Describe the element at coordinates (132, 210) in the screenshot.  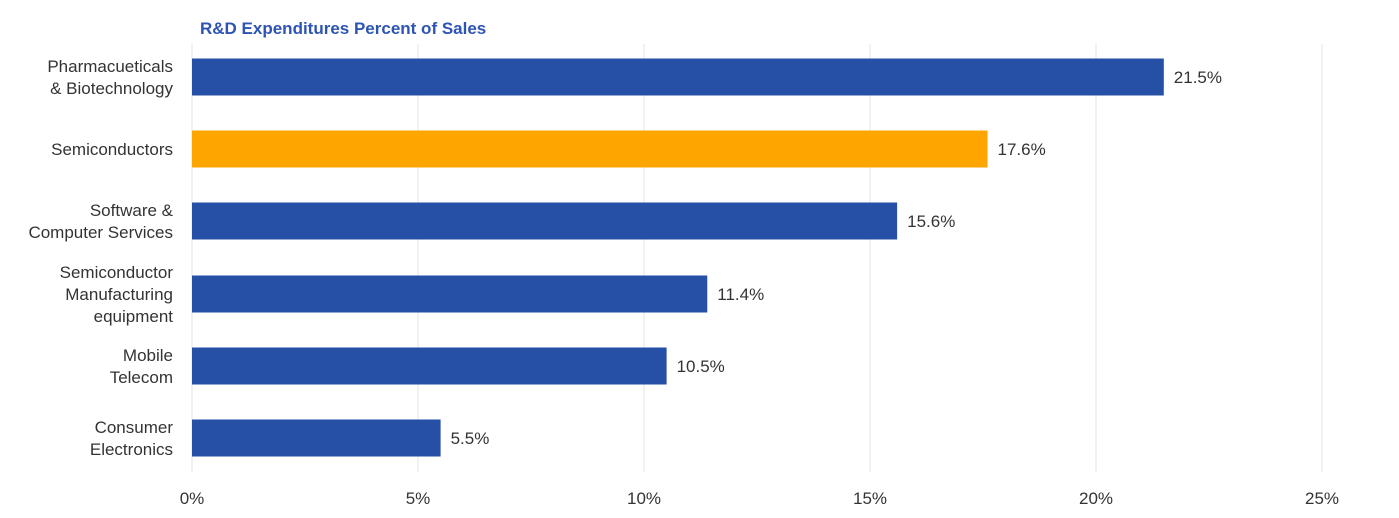
I see `category-label: Software &` at that location.